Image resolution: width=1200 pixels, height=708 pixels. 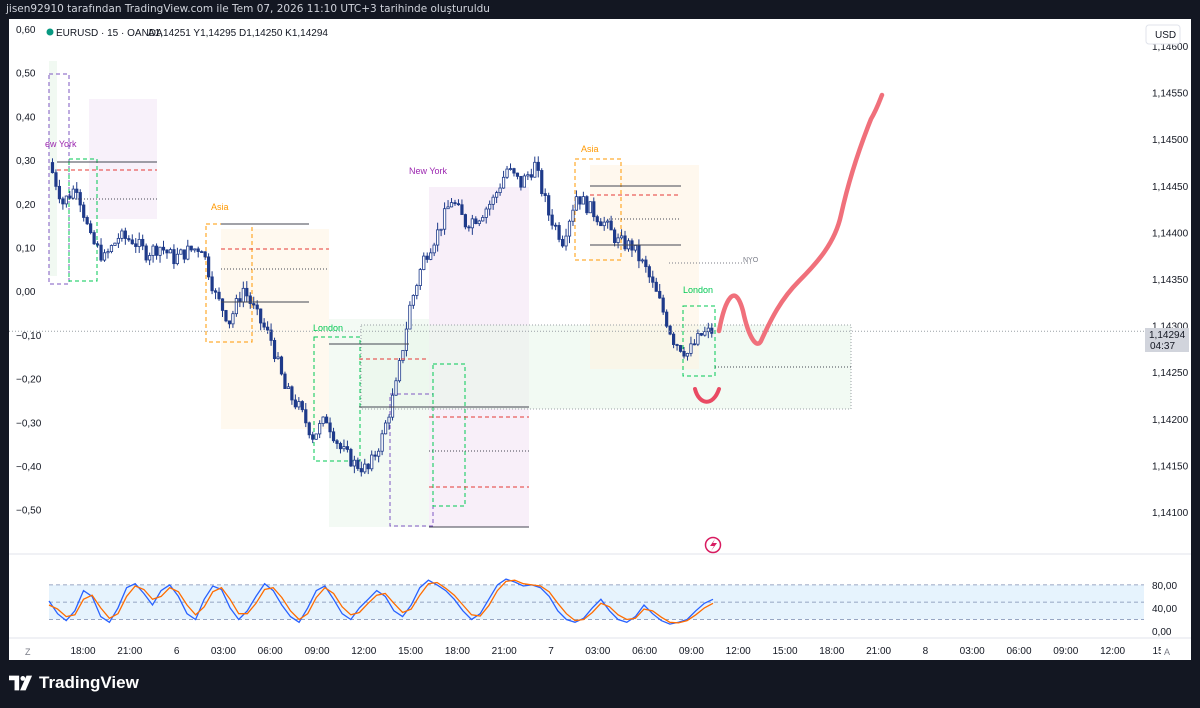 I want to click on time-tick-label: 15:00, so click(x=784, y=651).